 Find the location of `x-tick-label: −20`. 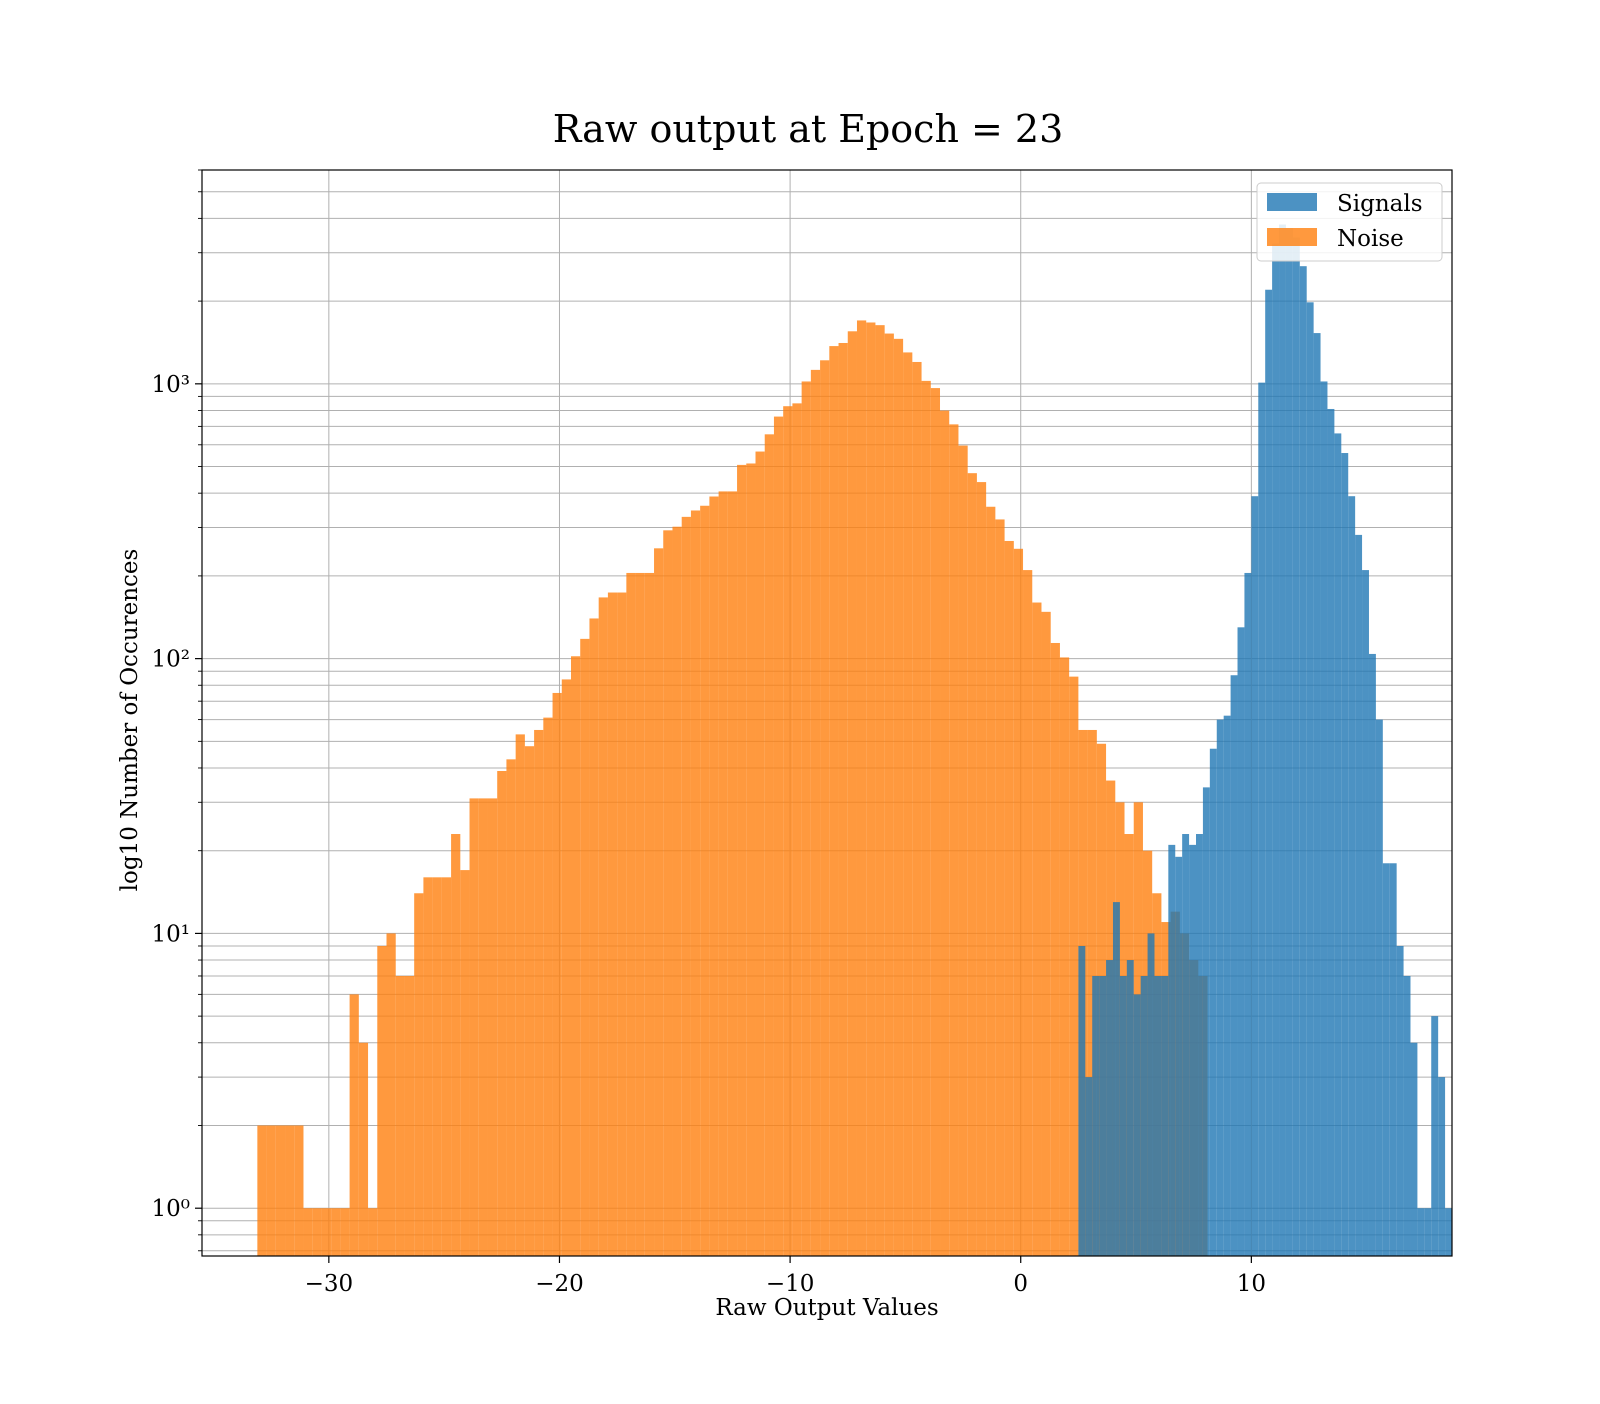

x-tick-label: −20 is located at coordinates (559, 1284).